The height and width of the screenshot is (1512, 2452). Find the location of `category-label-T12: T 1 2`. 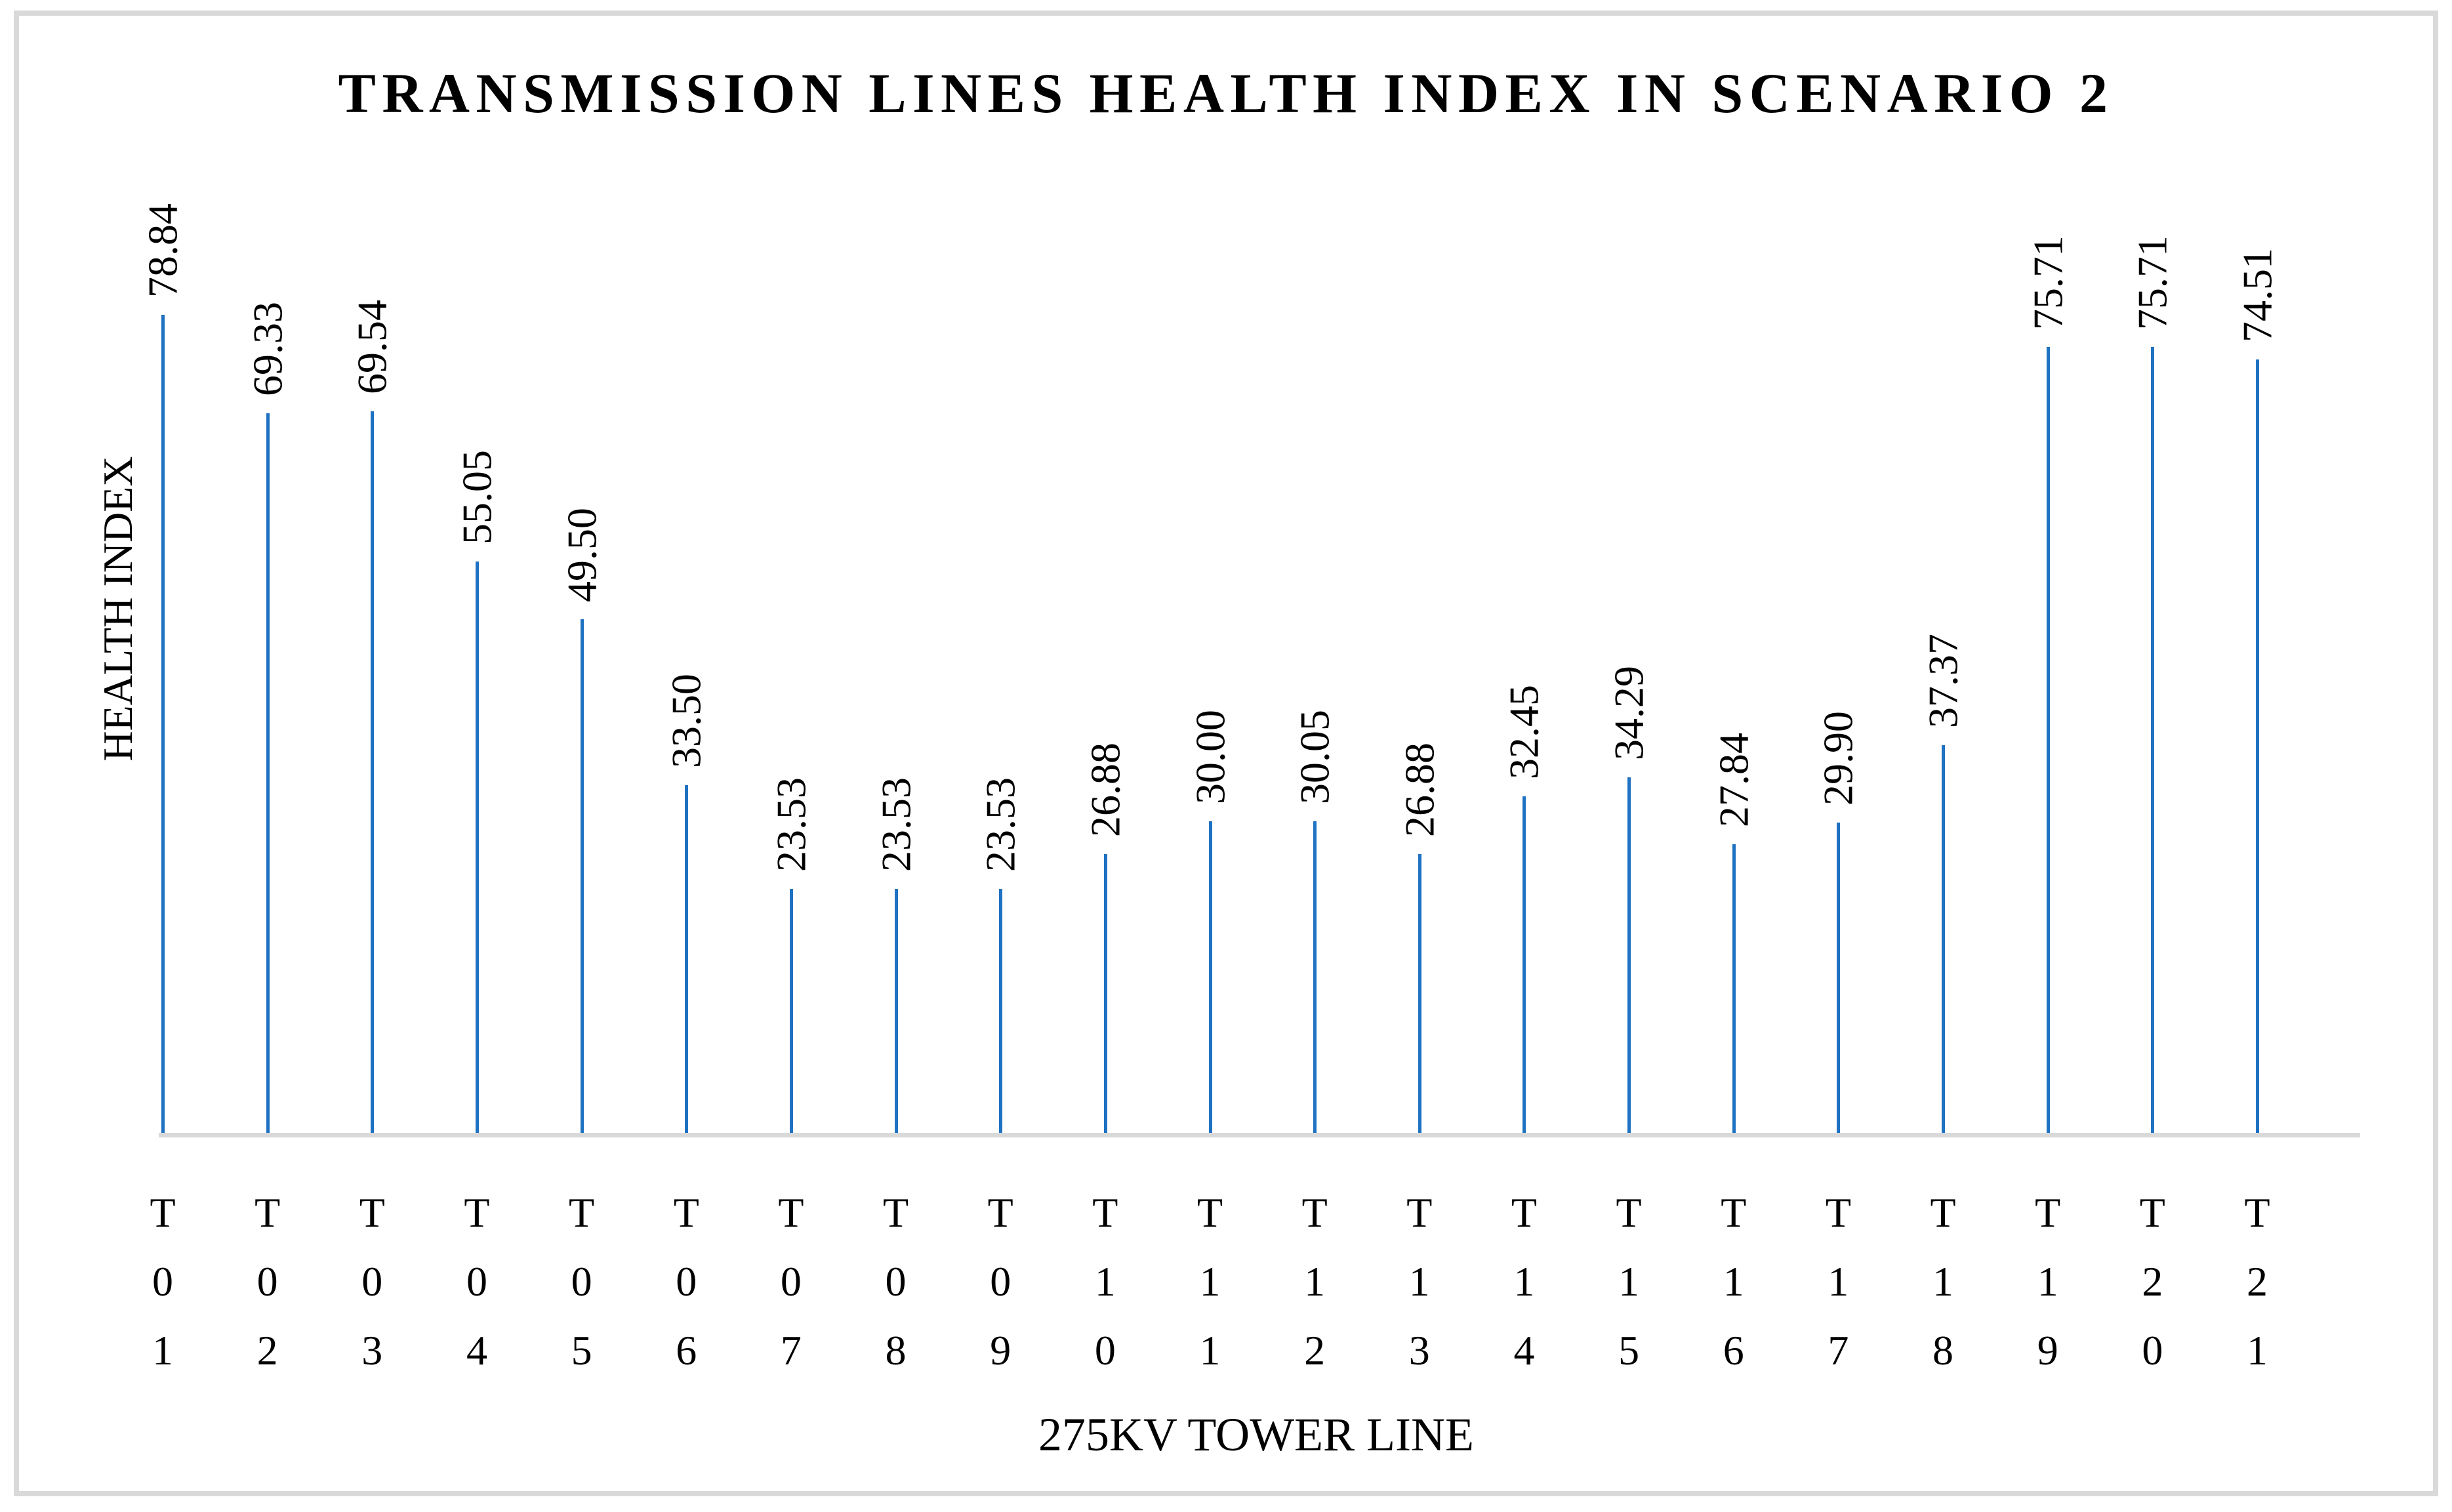

category-label-T12: T 1 2 is located at coordinates (1314, 1281).